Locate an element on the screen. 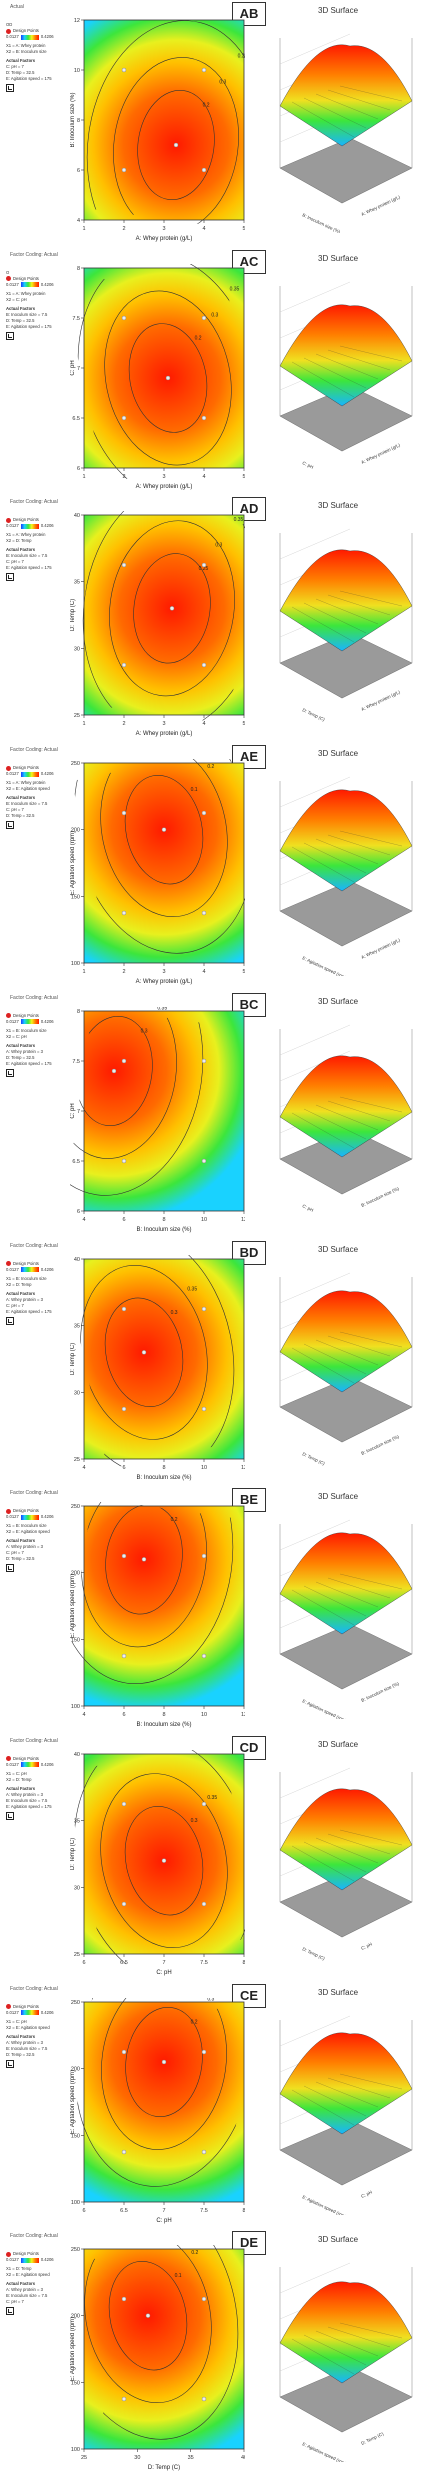 The image size is (426, 2477). y-tick-label: 6.5 is located at coordinates (76, 1162).